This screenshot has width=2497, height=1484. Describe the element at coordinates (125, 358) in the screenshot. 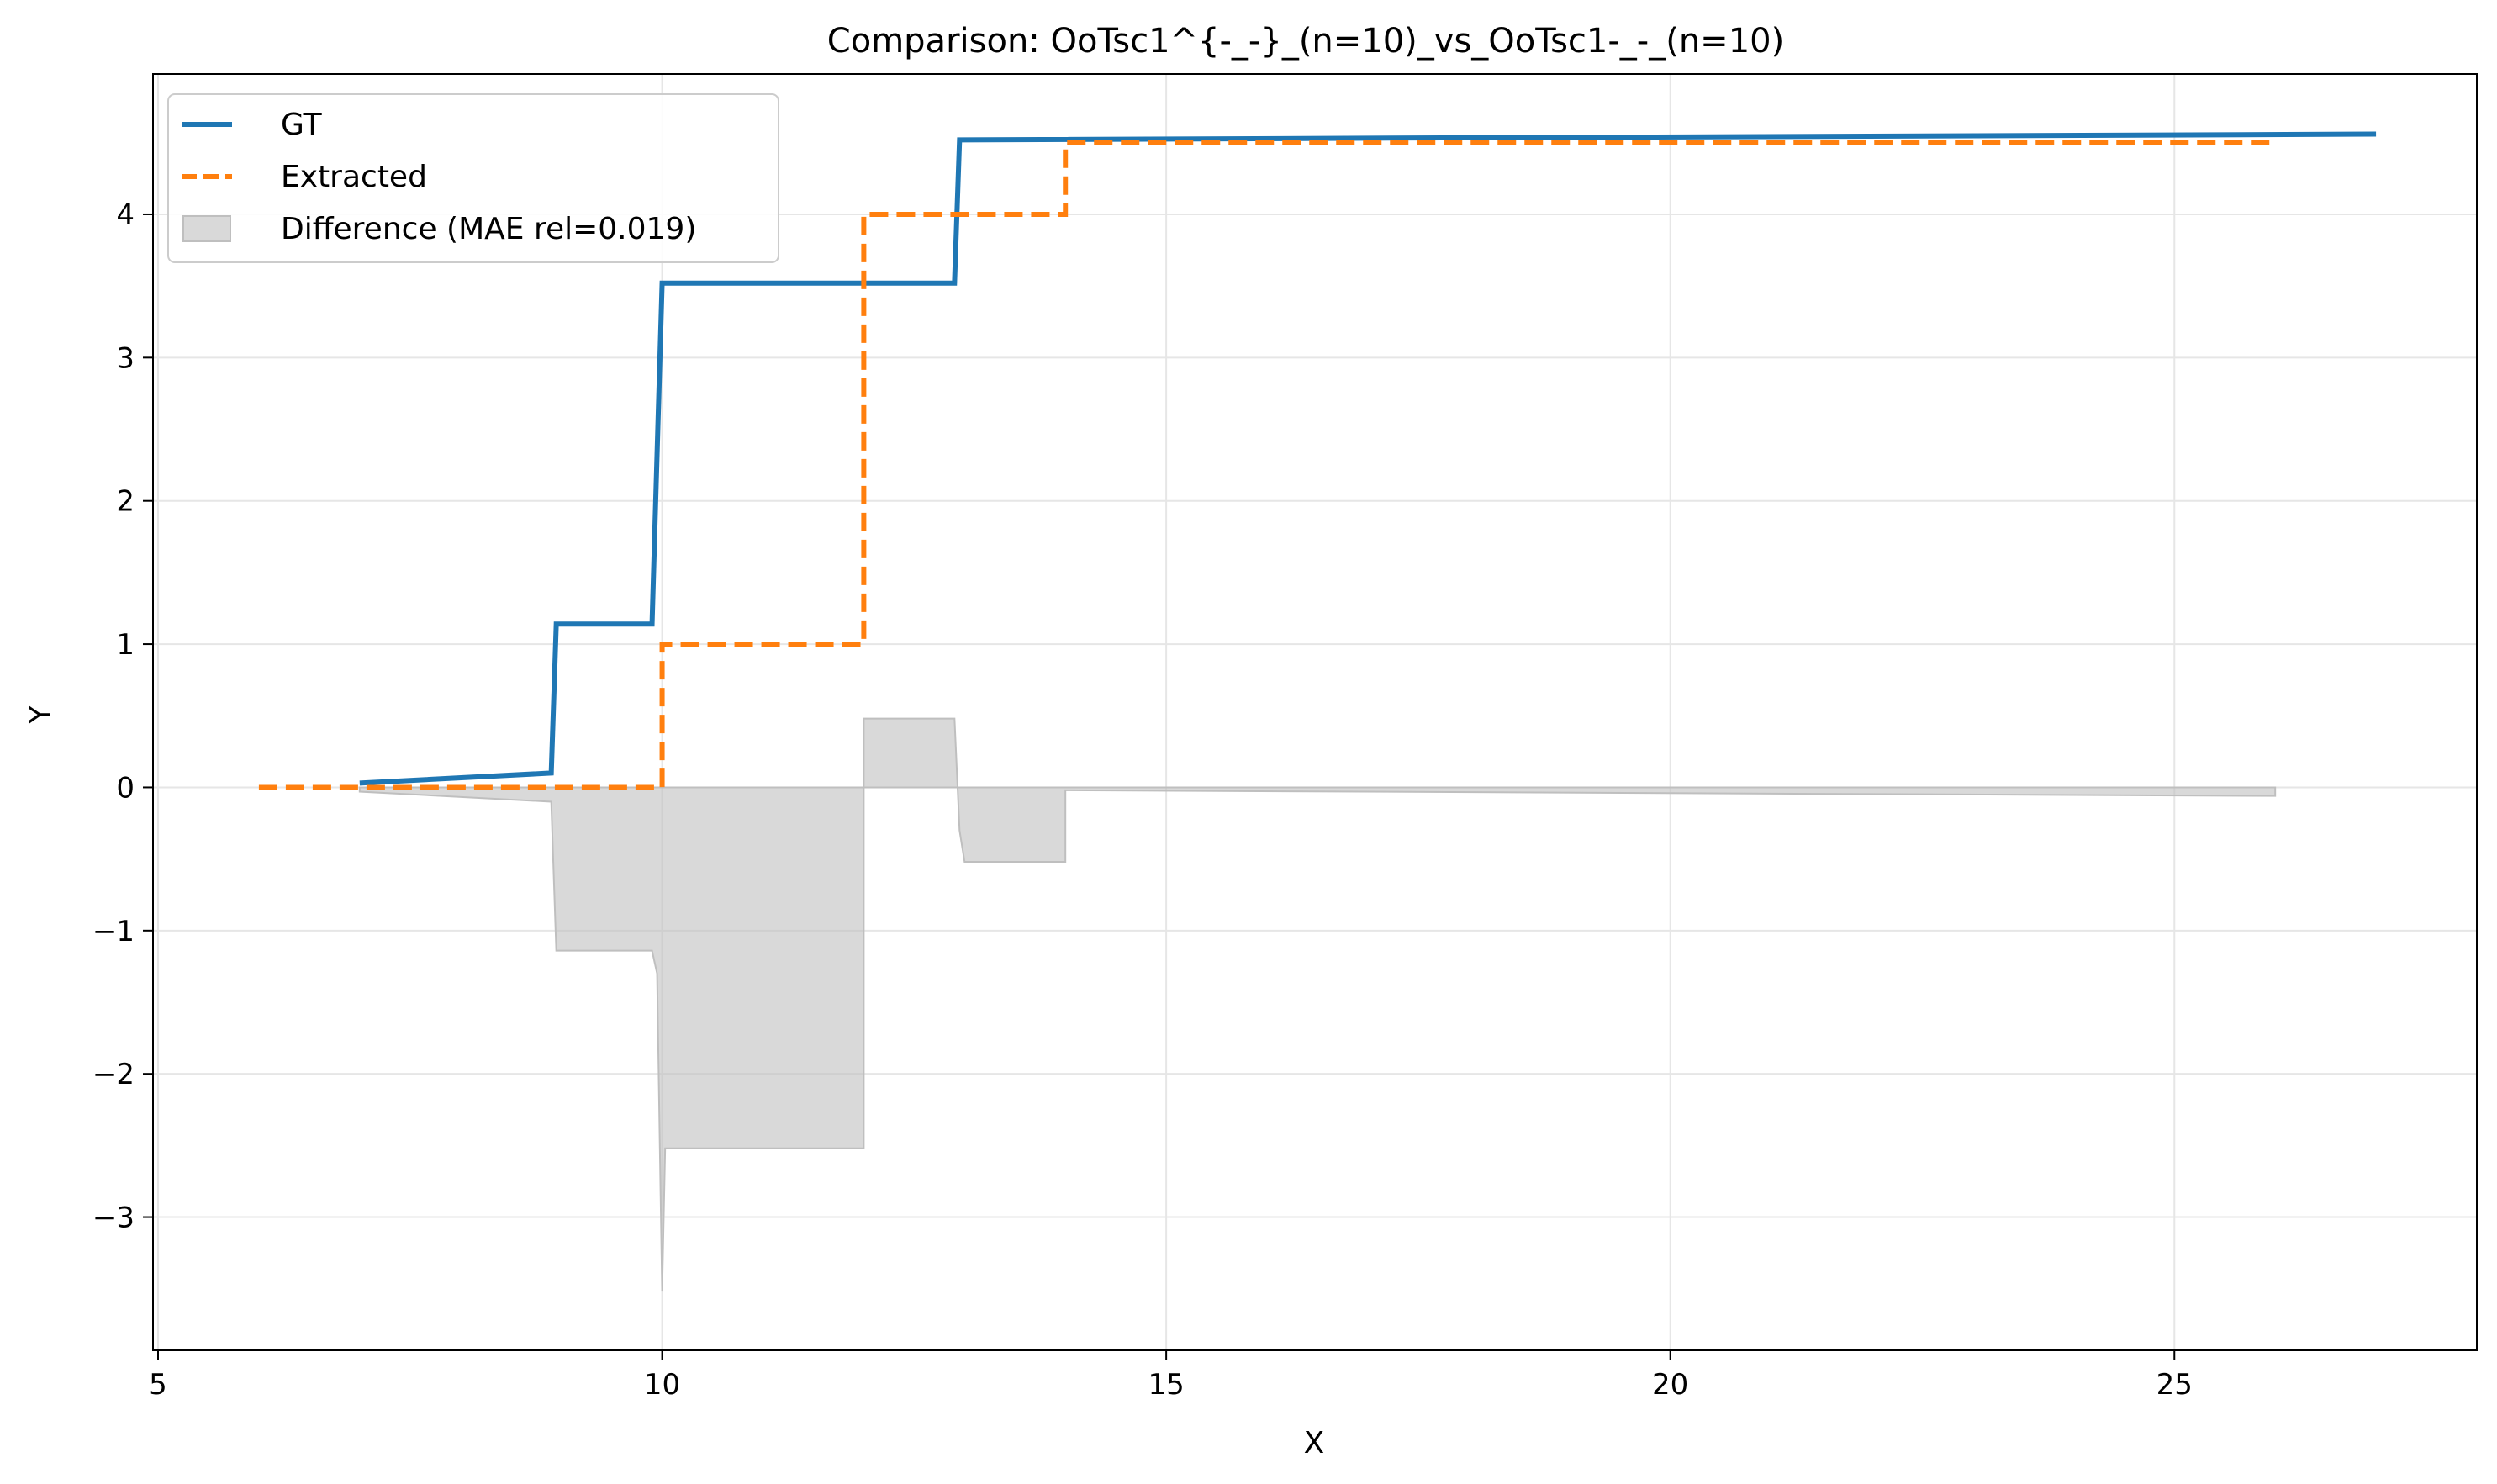

I see `y-tick-label: 3` at that location.